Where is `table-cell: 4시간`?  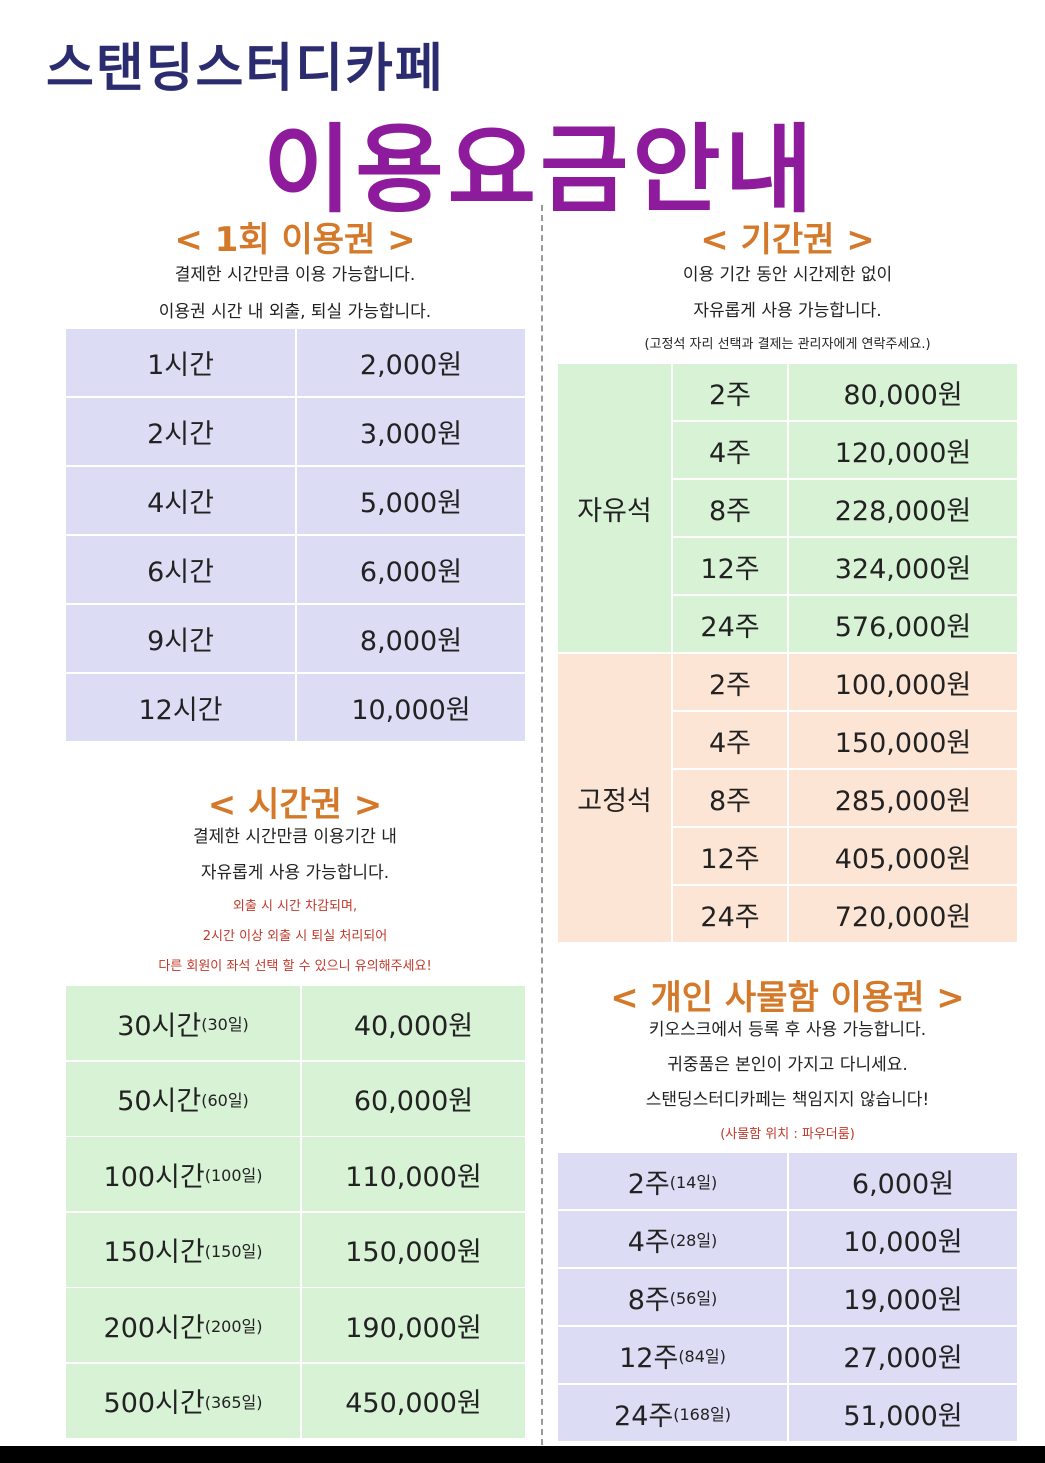 table-cell: 4시간 is located at coordinates (180, 500).